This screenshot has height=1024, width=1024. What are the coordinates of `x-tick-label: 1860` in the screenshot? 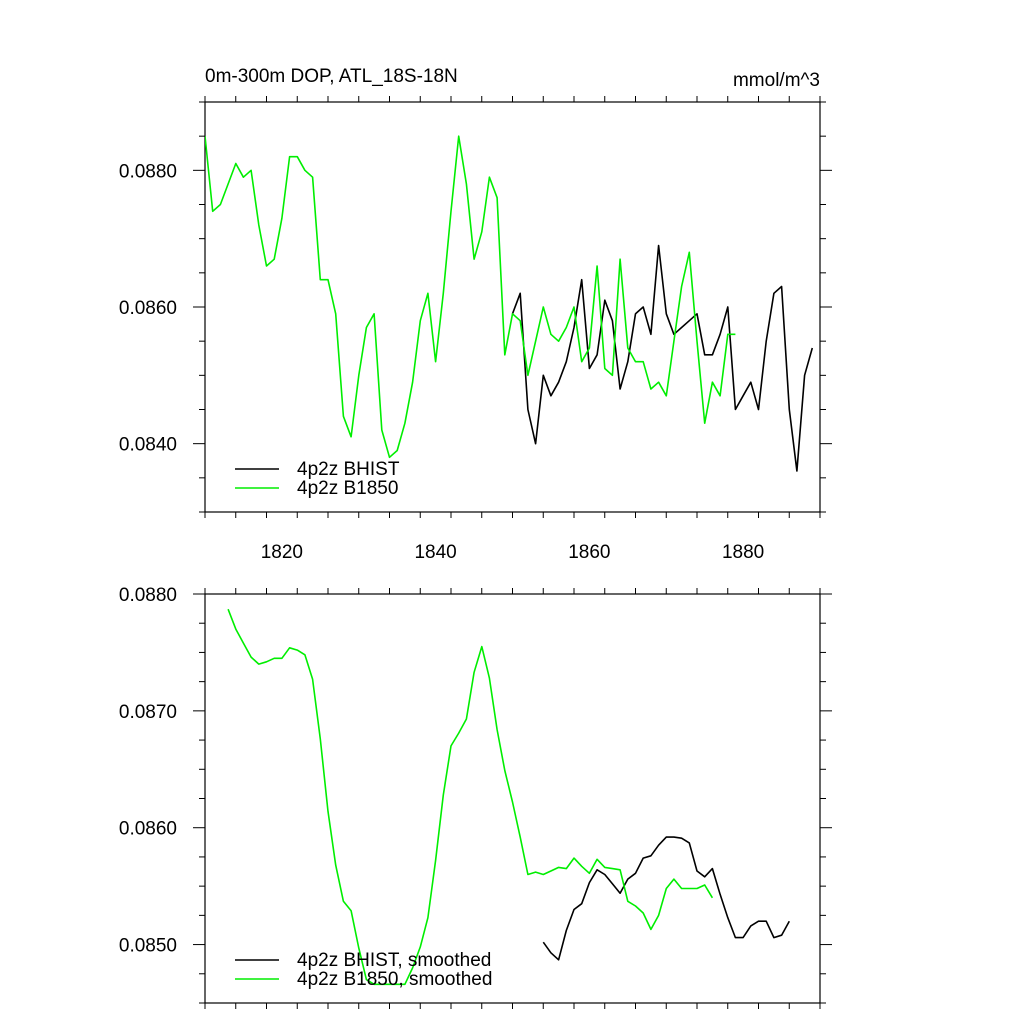 It's located at (589, 552).